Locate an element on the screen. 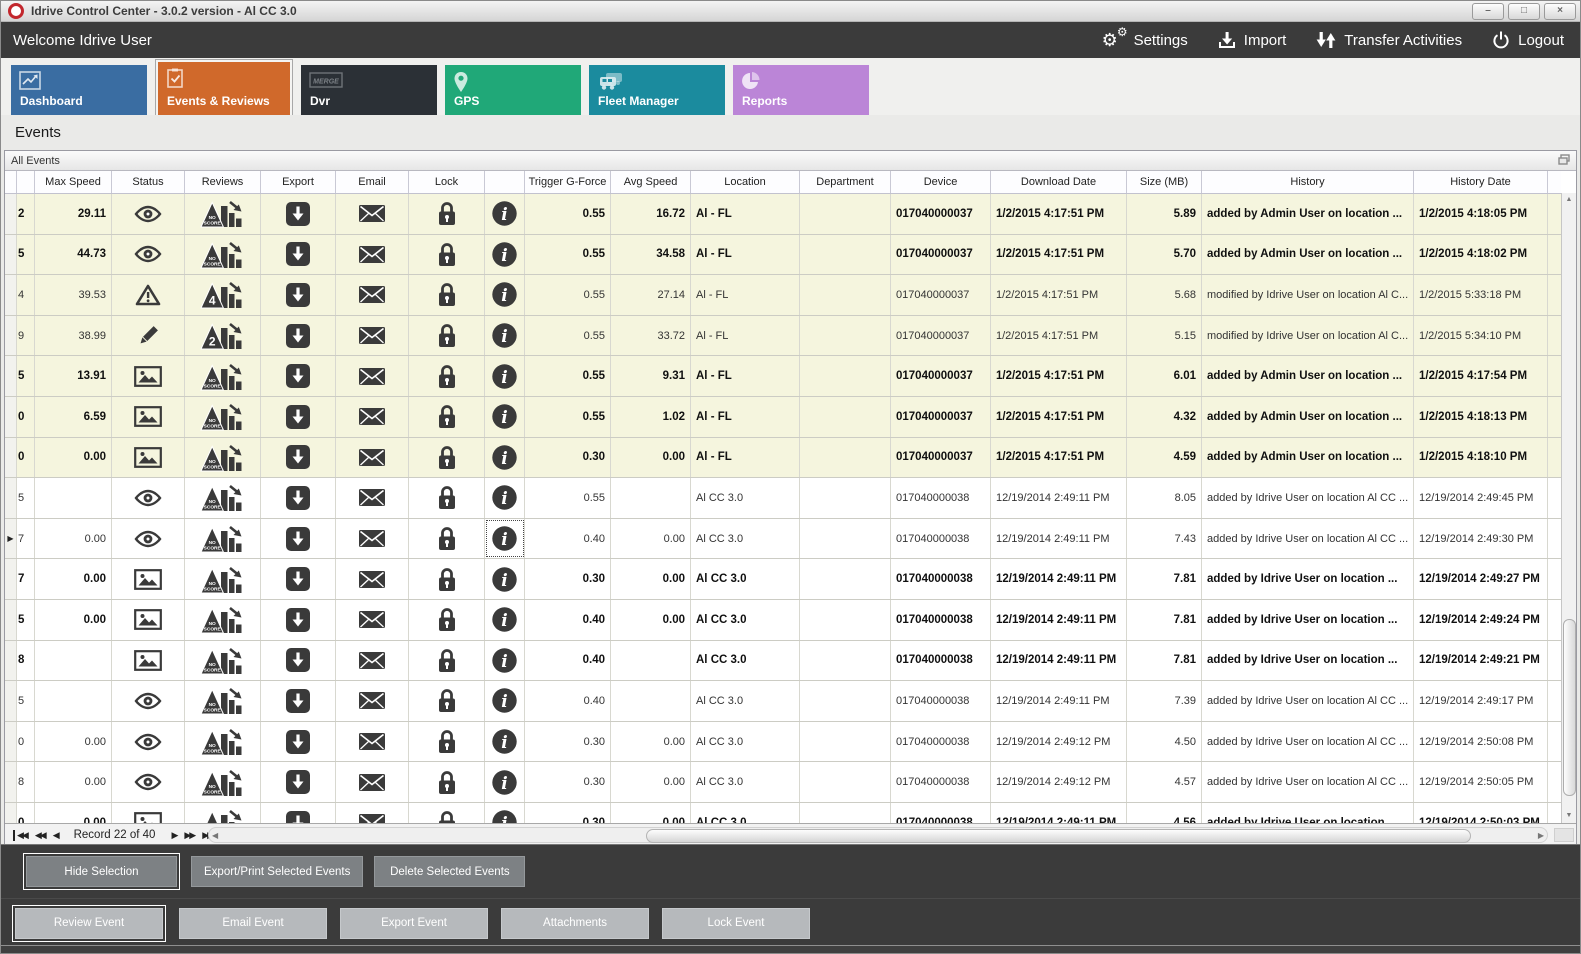 This screenshot has height=954, width=1581. hide-selection-button: Hide Selection is located at coordinates (101, 871).